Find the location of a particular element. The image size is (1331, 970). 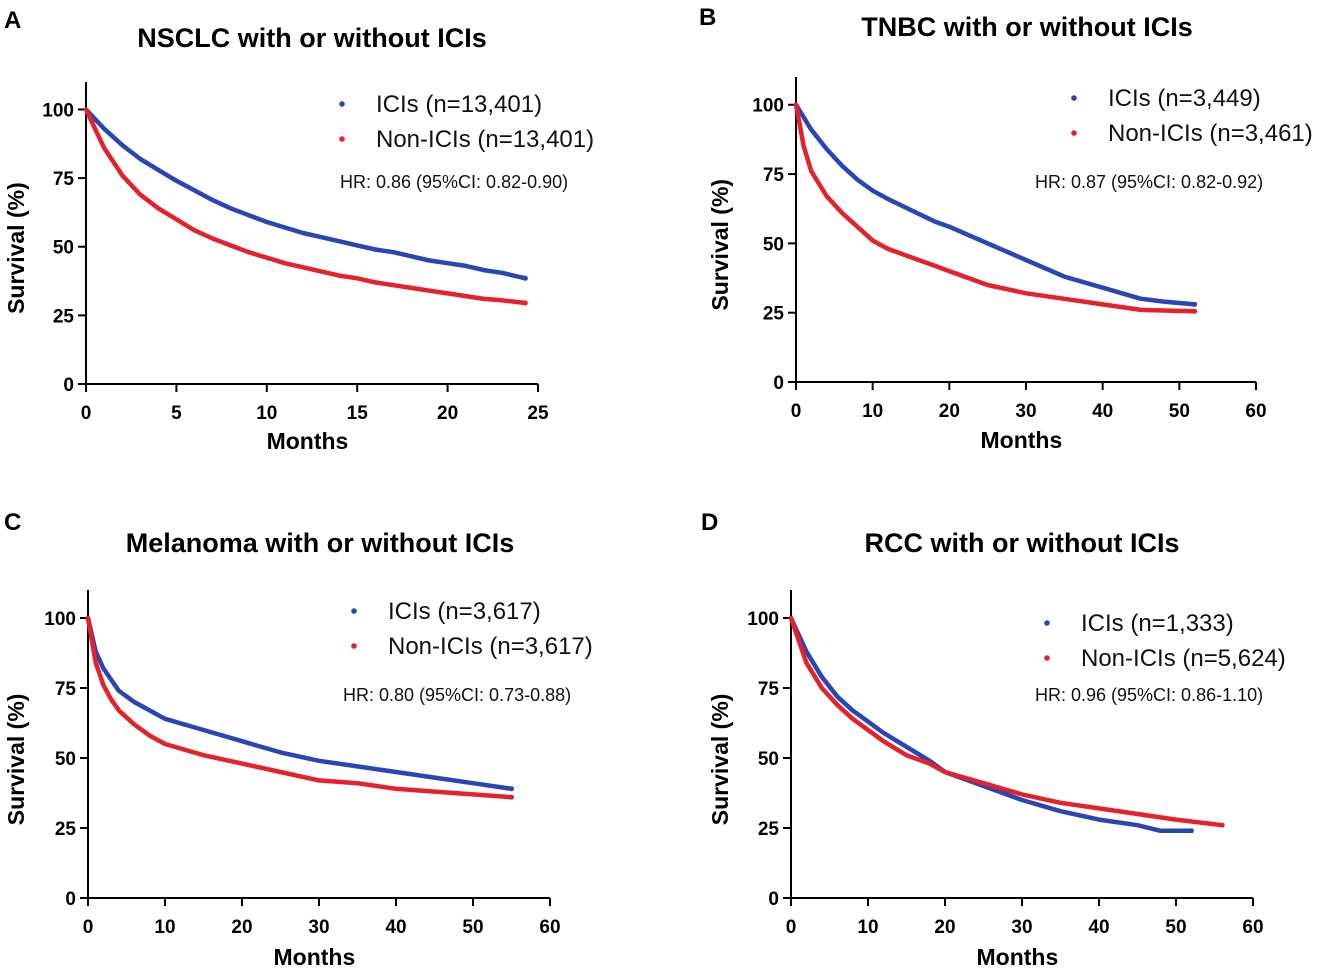

hr-annotation: HR: 0.87 (95%CI: 0.82-0.92) is located at coordinates (1149, 182).